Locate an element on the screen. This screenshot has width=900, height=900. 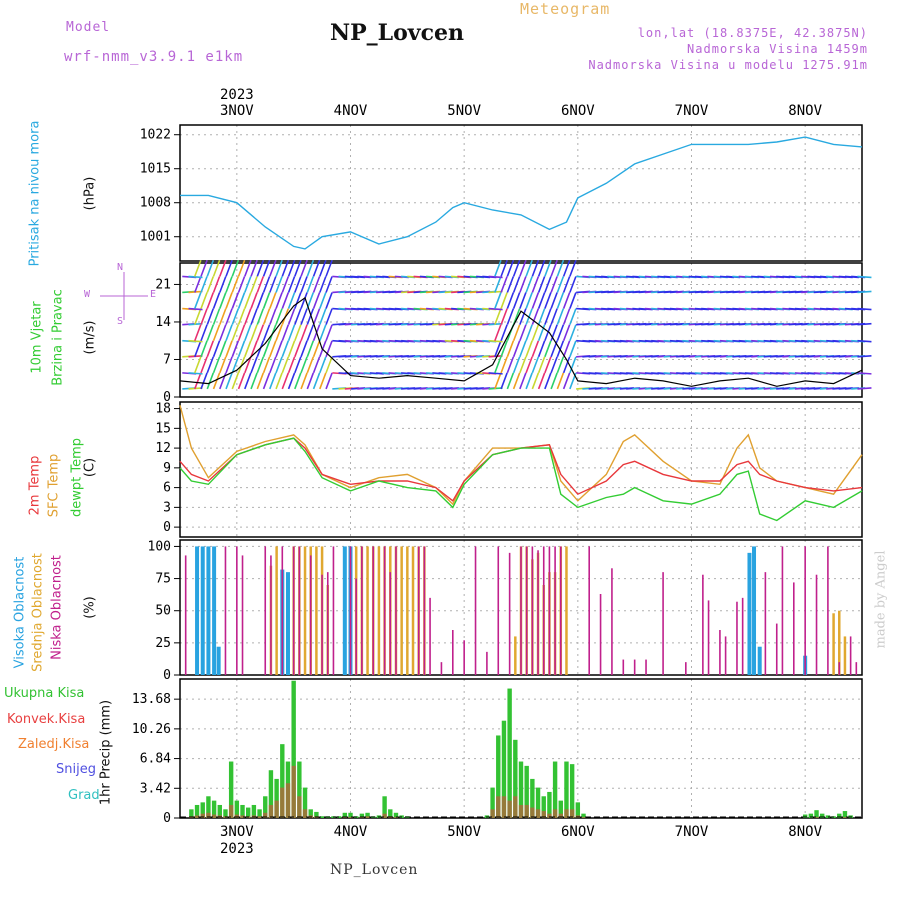
y-tick-label: 10.26 is located at coordinates (151, 729).